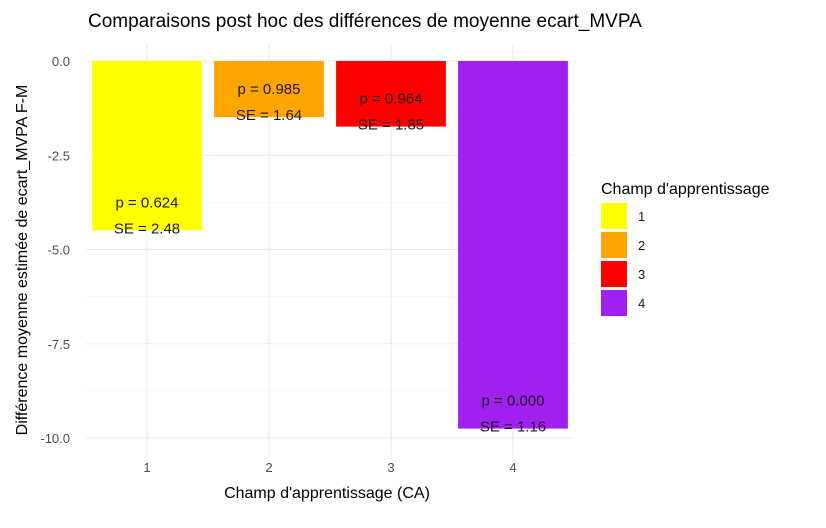 The image size is (826, 528). What do you see at coordinates (268, 467) in the screenshot?
I see `x-tick-label: 2` at bounding box center [268, 467].